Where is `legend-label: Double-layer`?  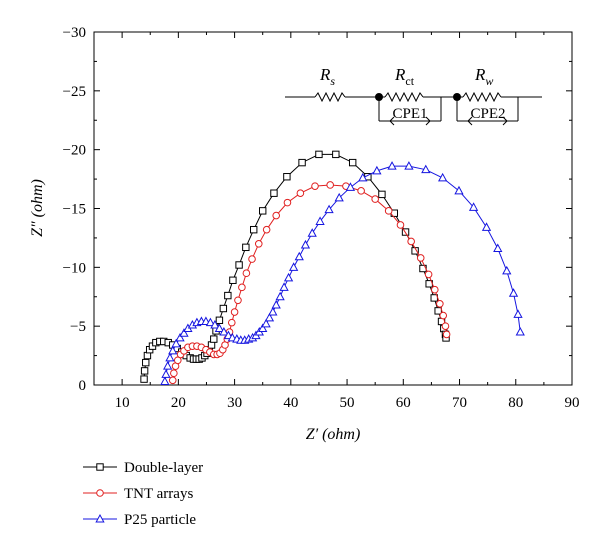 legend-label: Double-layer is located at coordinates (163, 468).